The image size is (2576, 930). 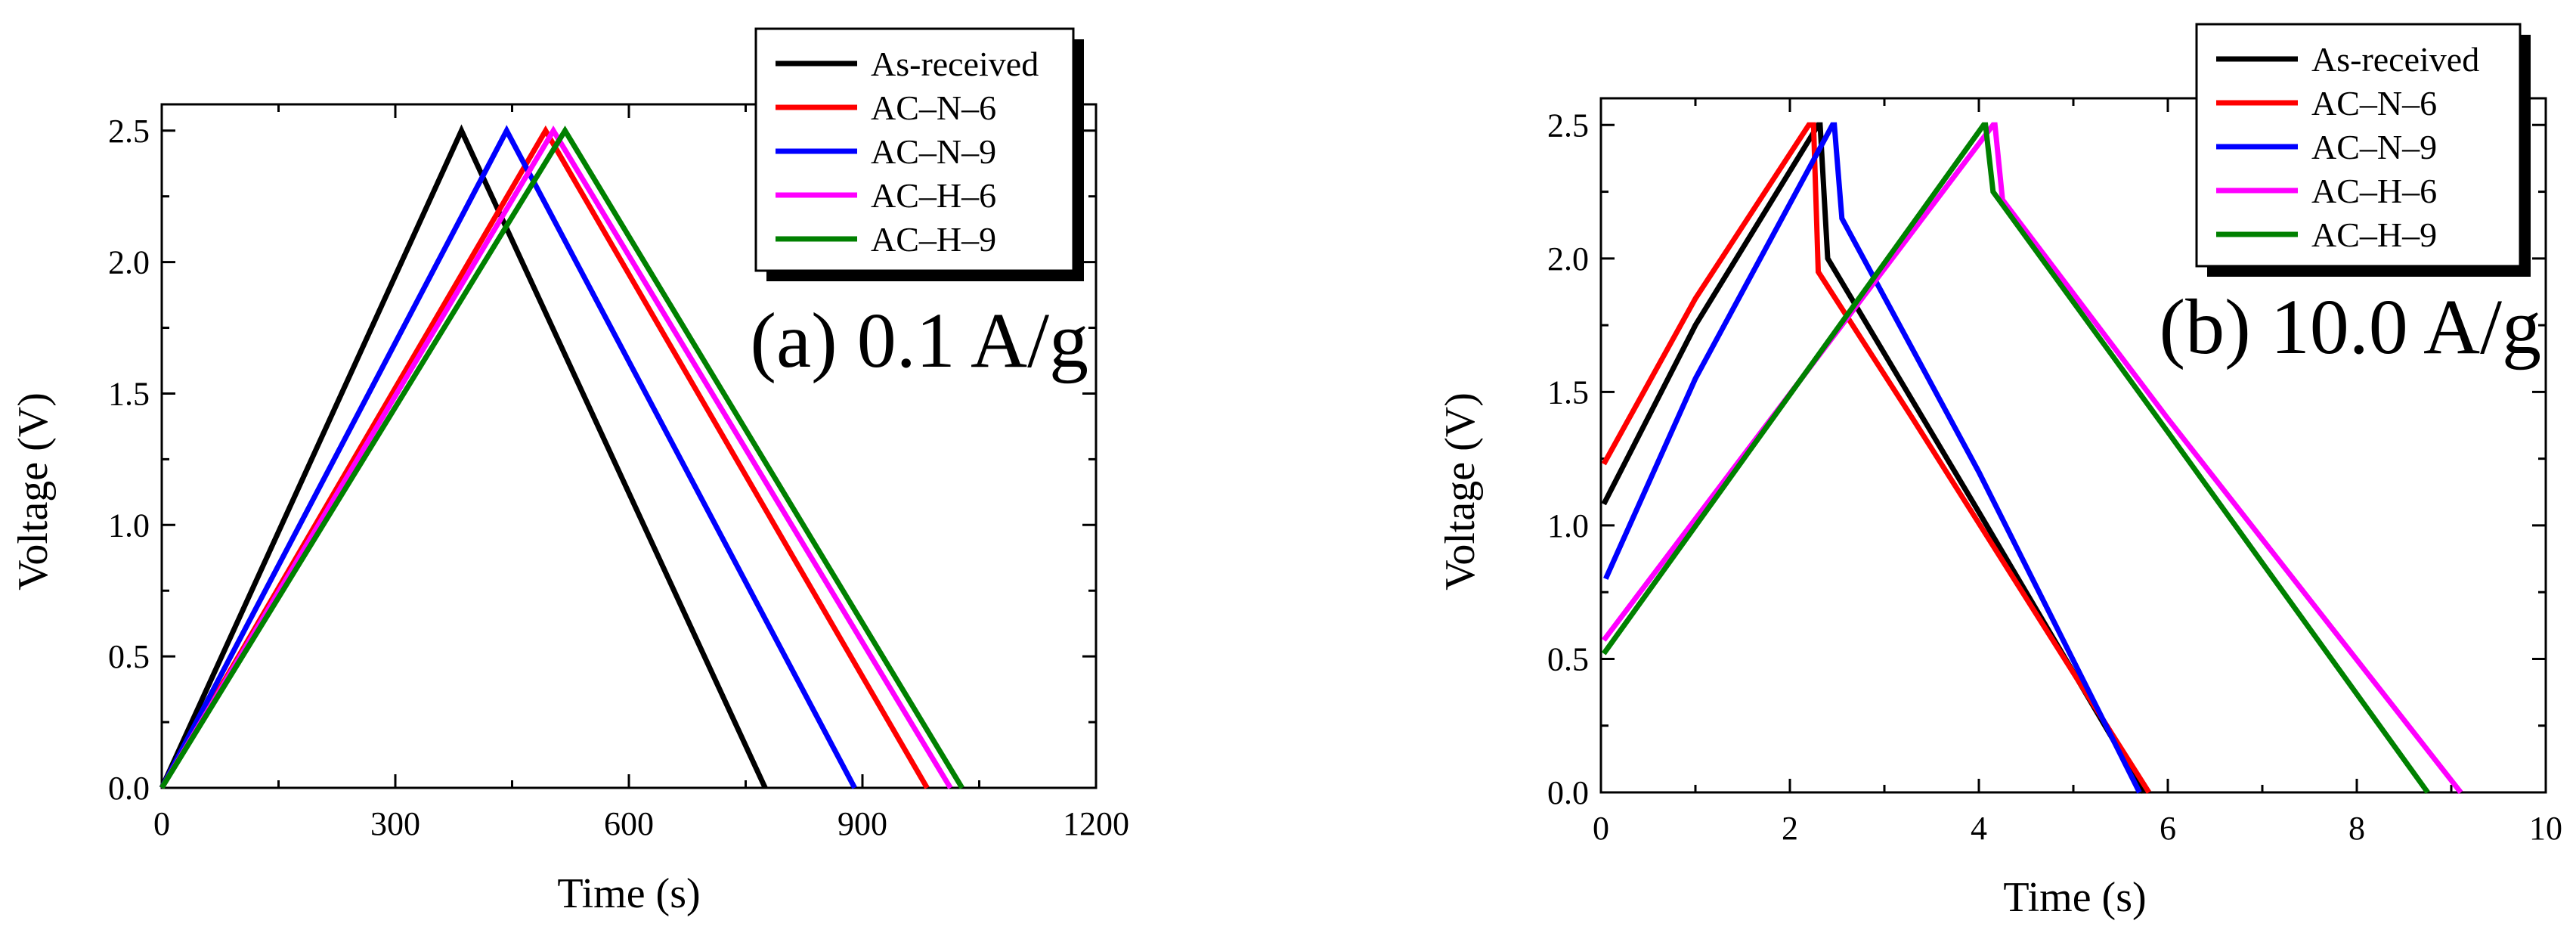 I want to click on x-tick-label: 300, so click(x=395, y=823).